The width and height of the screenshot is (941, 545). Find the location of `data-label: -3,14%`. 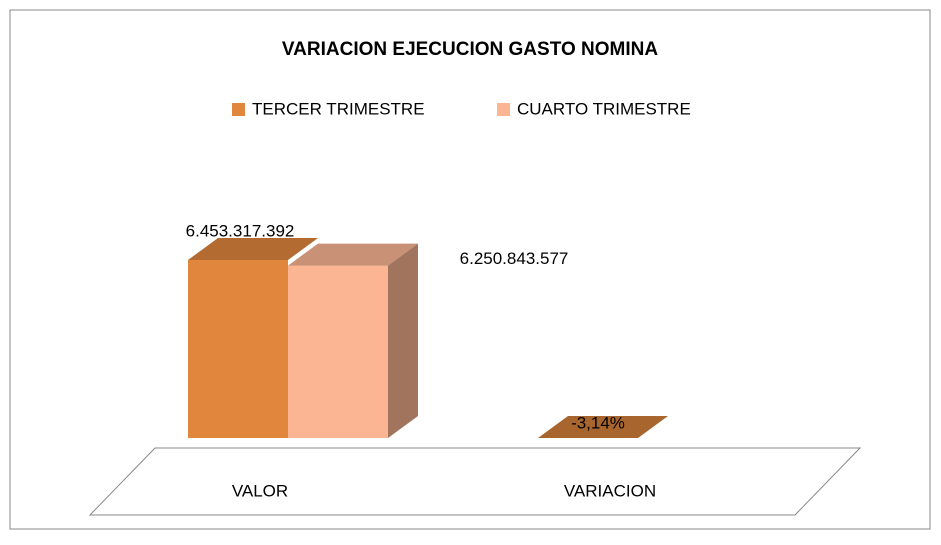

data-label: -3,14% is located at coordinates (598, 422).